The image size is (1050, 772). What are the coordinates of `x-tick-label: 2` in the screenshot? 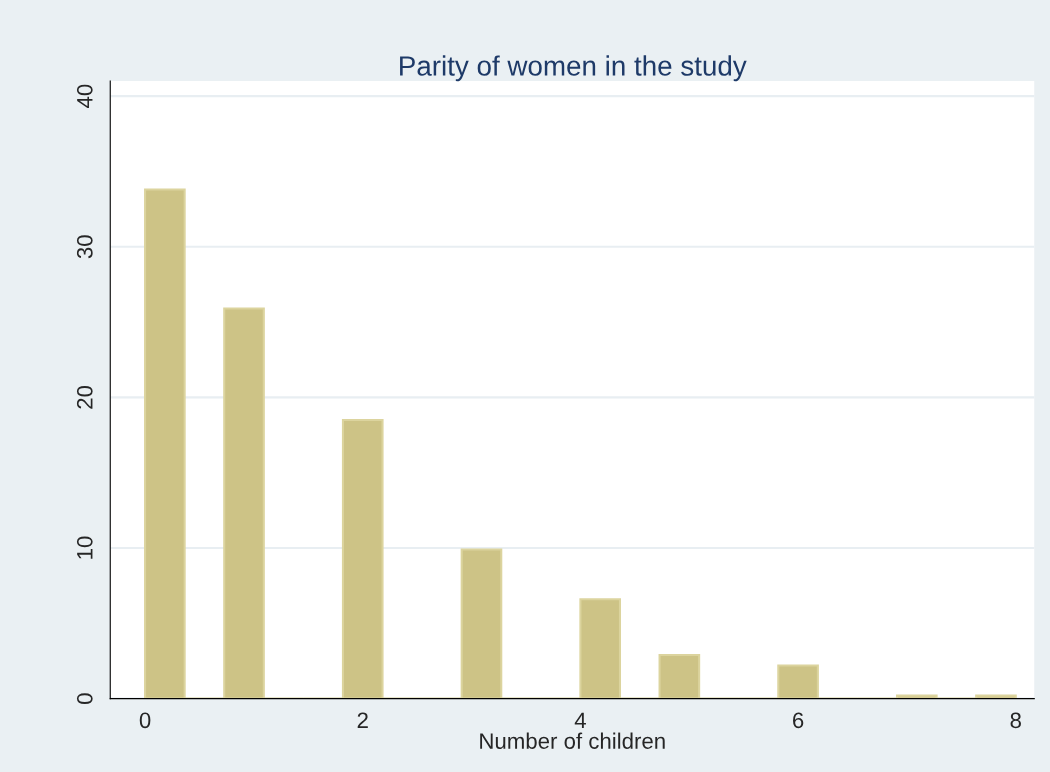 It's located at (362, 720).